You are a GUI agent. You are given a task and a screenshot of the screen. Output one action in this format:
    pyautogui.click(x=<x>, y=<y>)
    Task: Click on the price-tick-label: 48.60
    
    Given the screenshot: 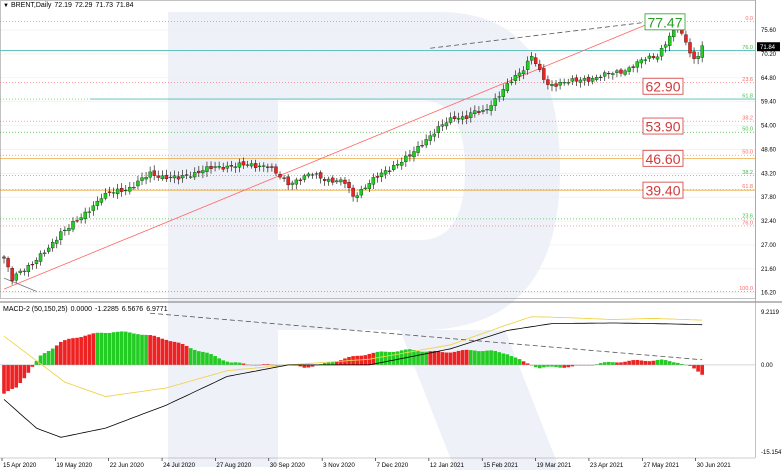 What is the action you would take?
    pyautogui.click(x=769, y=150)
    